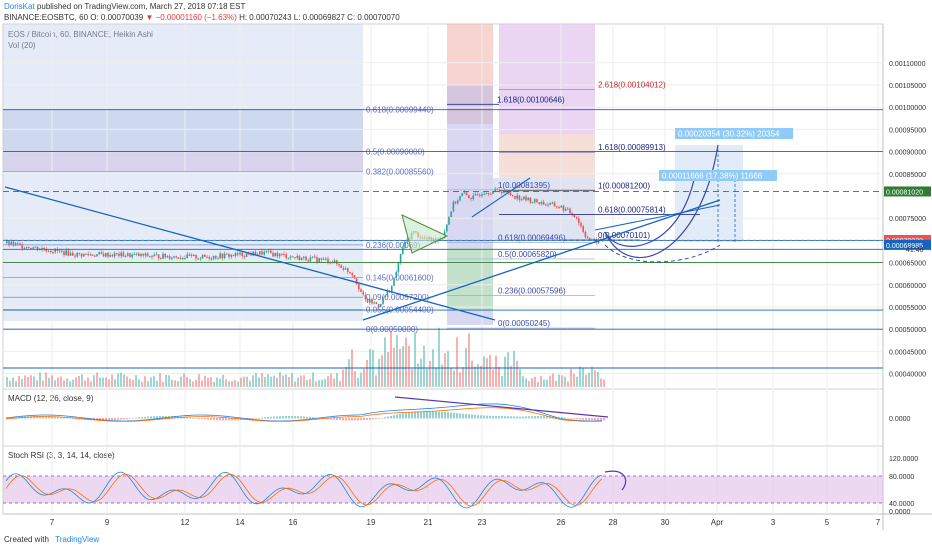 The width and height of the screenshot is (932, 550). I want to click on tradingview-logo: TradingView, so click(77, 539).